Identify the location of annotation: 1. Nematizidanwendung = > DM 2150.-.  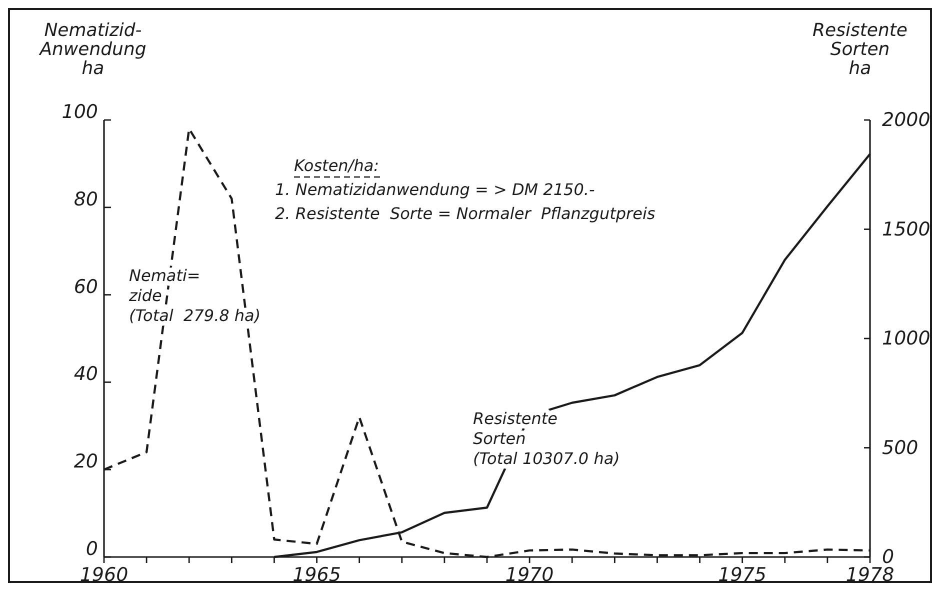
(435, 189).